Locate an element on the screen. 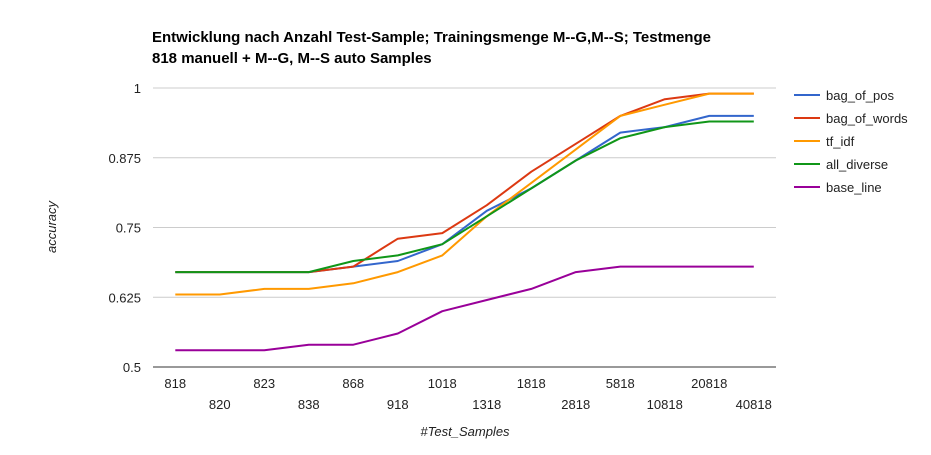 This screenshot has width=931, height=455. y-tick-label: 0.875 is located at coordinates (124, 158).